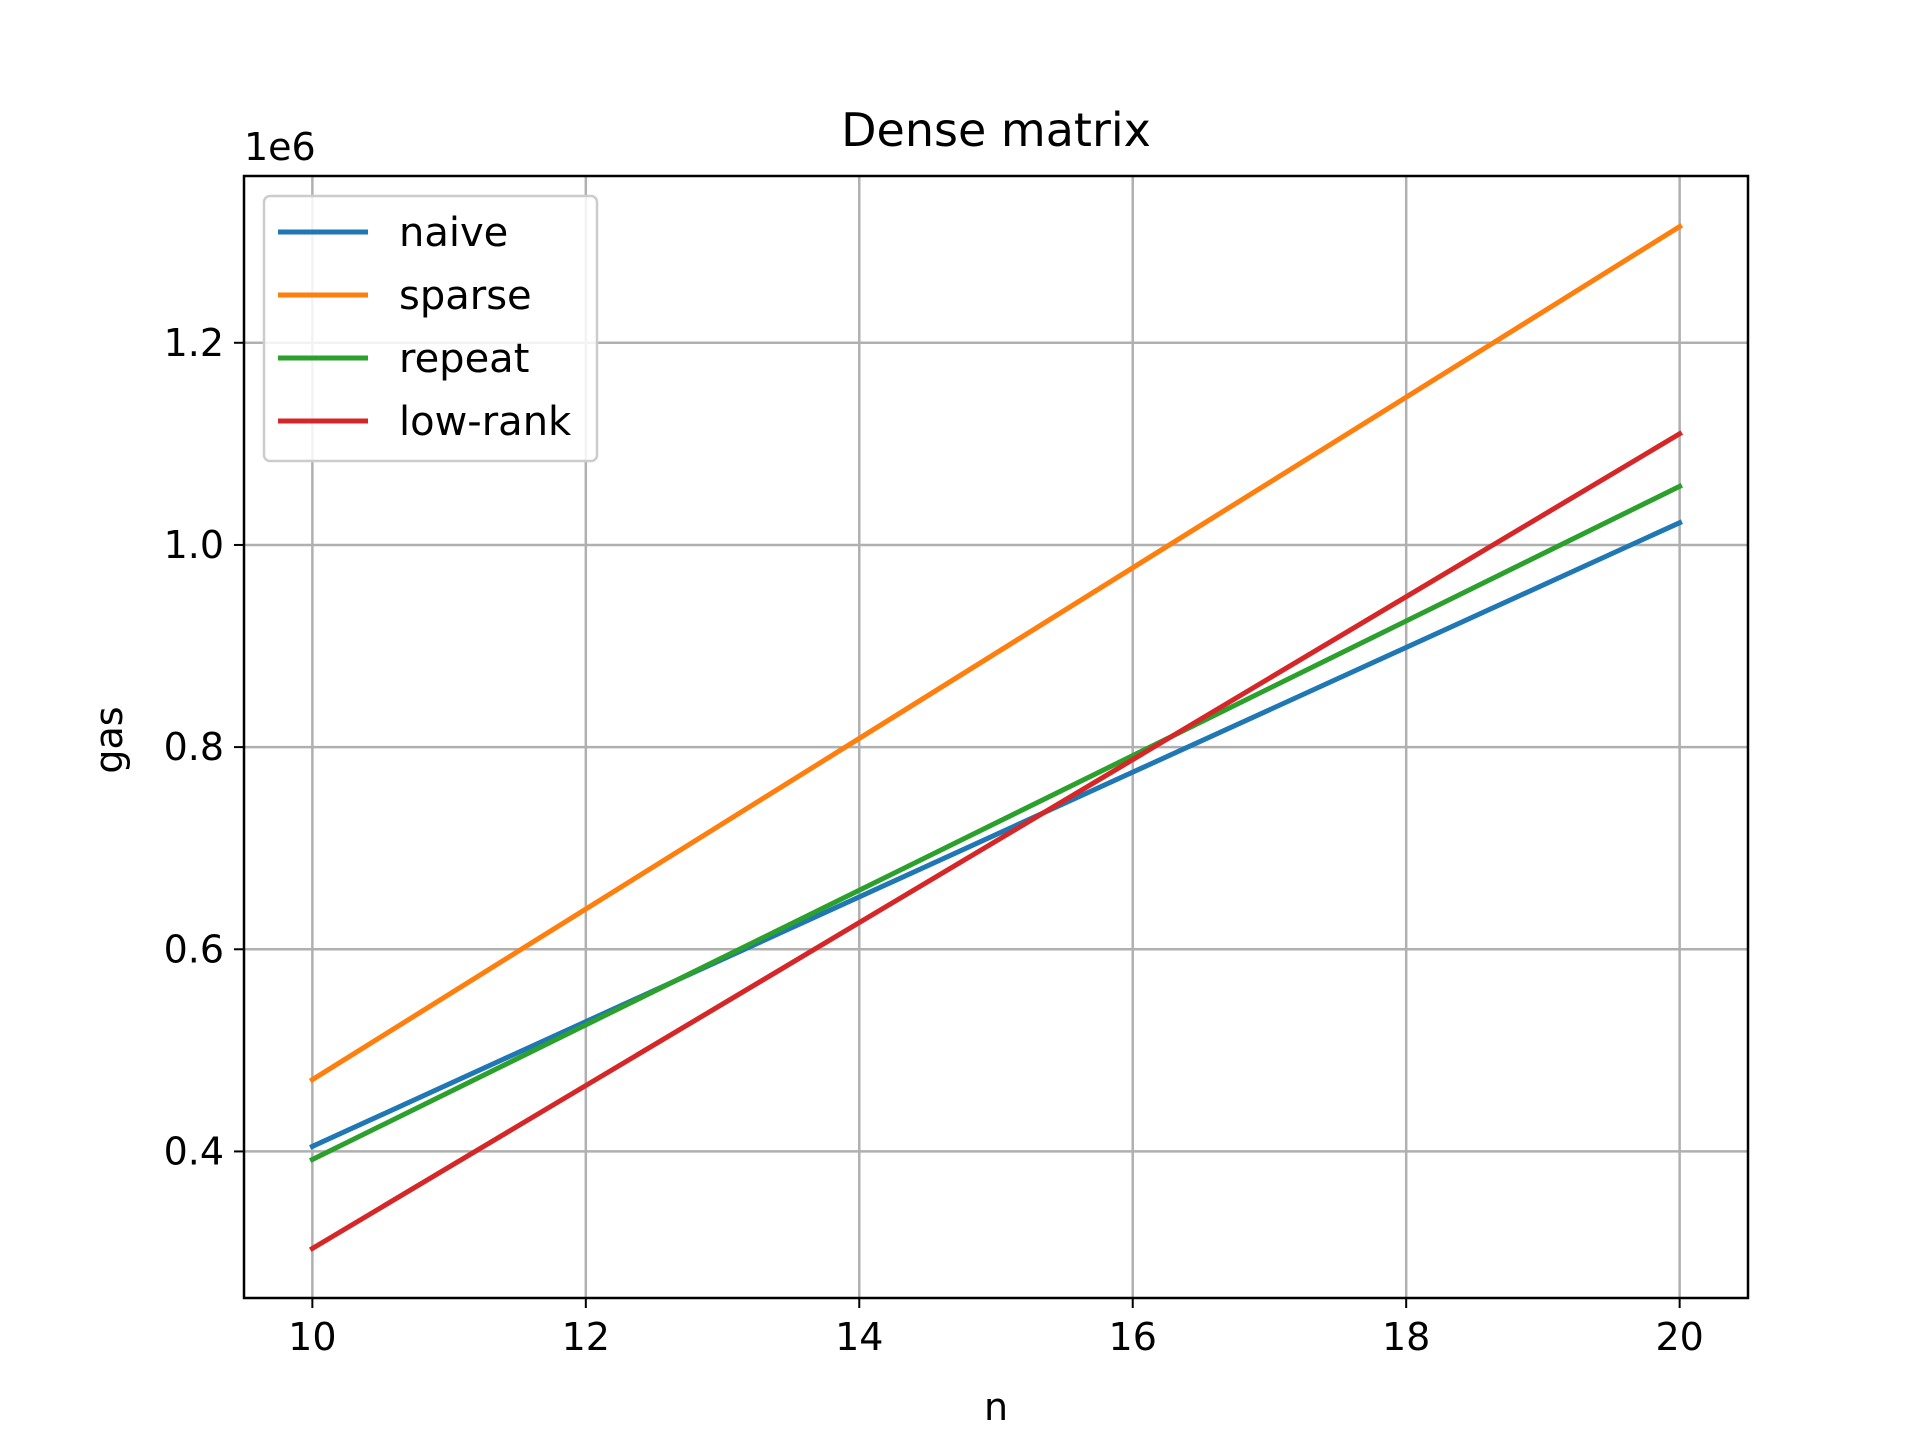 The height and width of the screenshot is (1440, 1920). What do you see at coordinates (464, 359) in the screenshot?
I see `legend-label-repeat: repeat` at bounding box center [464, 359].